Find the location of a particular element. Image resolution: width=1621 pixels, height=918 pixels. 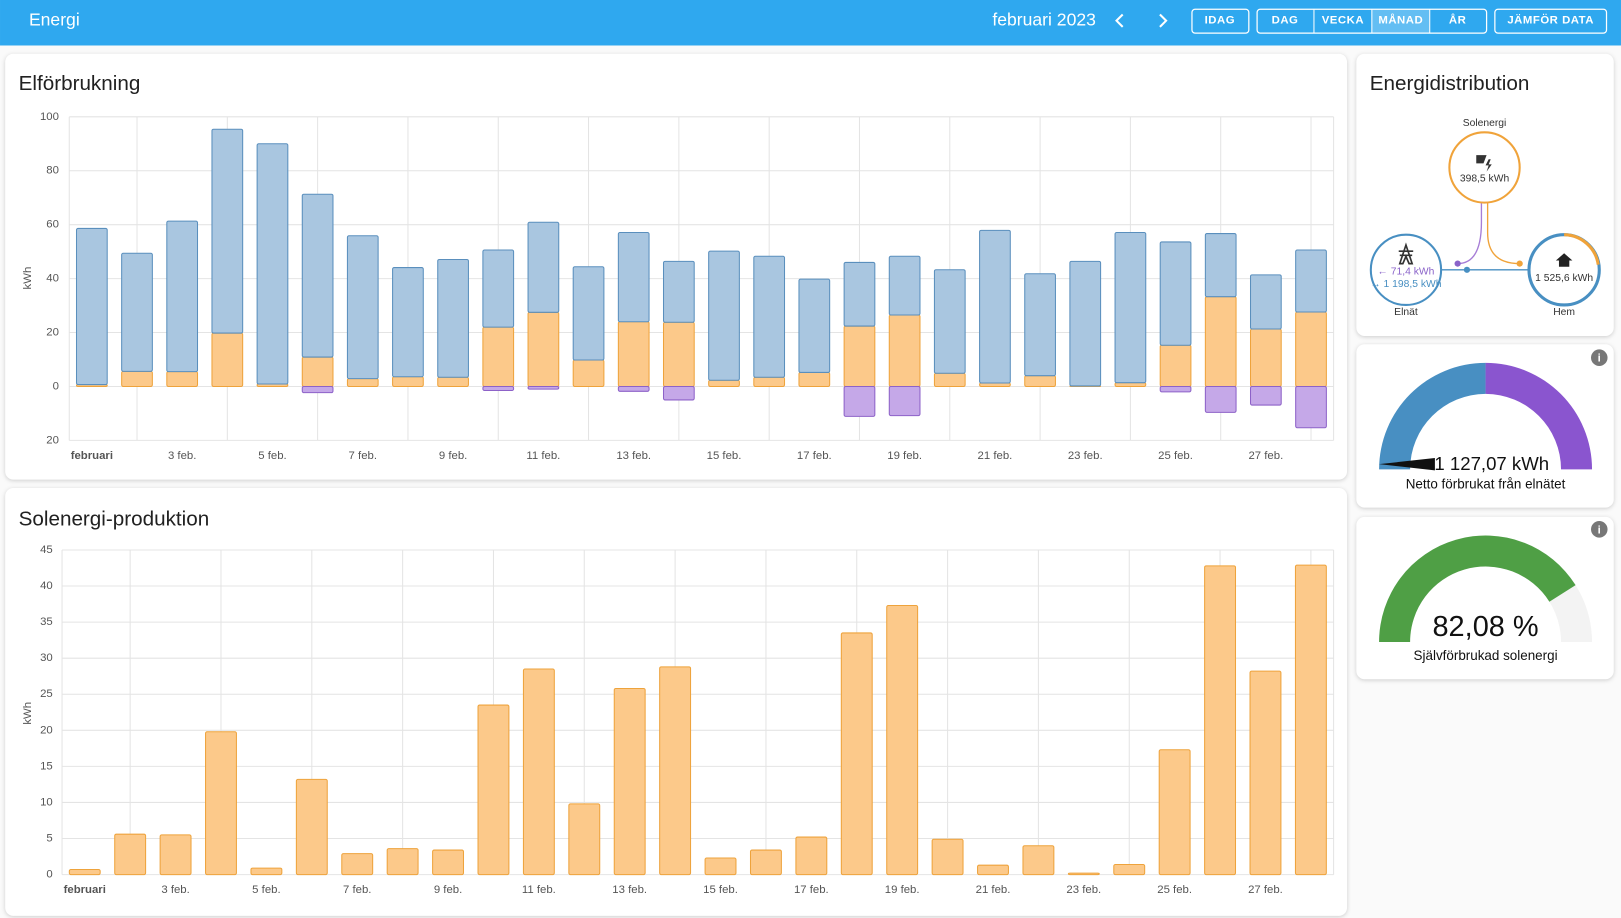

x-tick-label: 17 feb. is located at coordinates (811, 890).